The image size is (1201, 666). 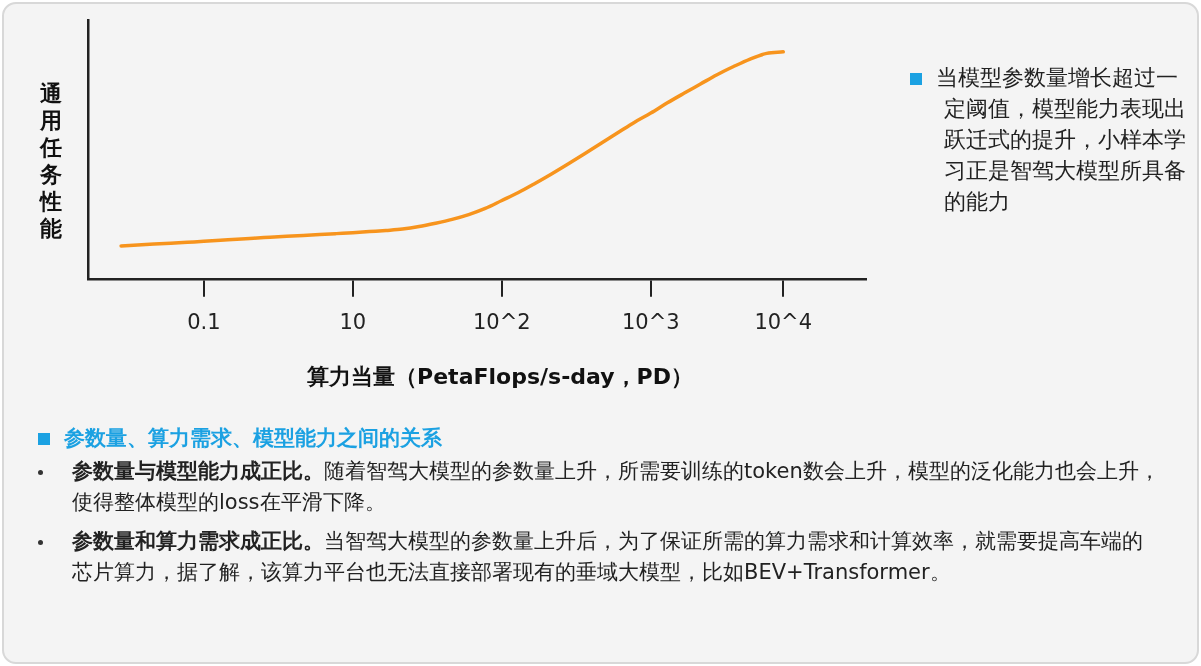 I want to click on text: 当模型参数量增长超过一定阈值，模型能力表现出跃迁式的提升，小样本学习正是智驾大模型所具备的能力, so click(x=1061, y=140).